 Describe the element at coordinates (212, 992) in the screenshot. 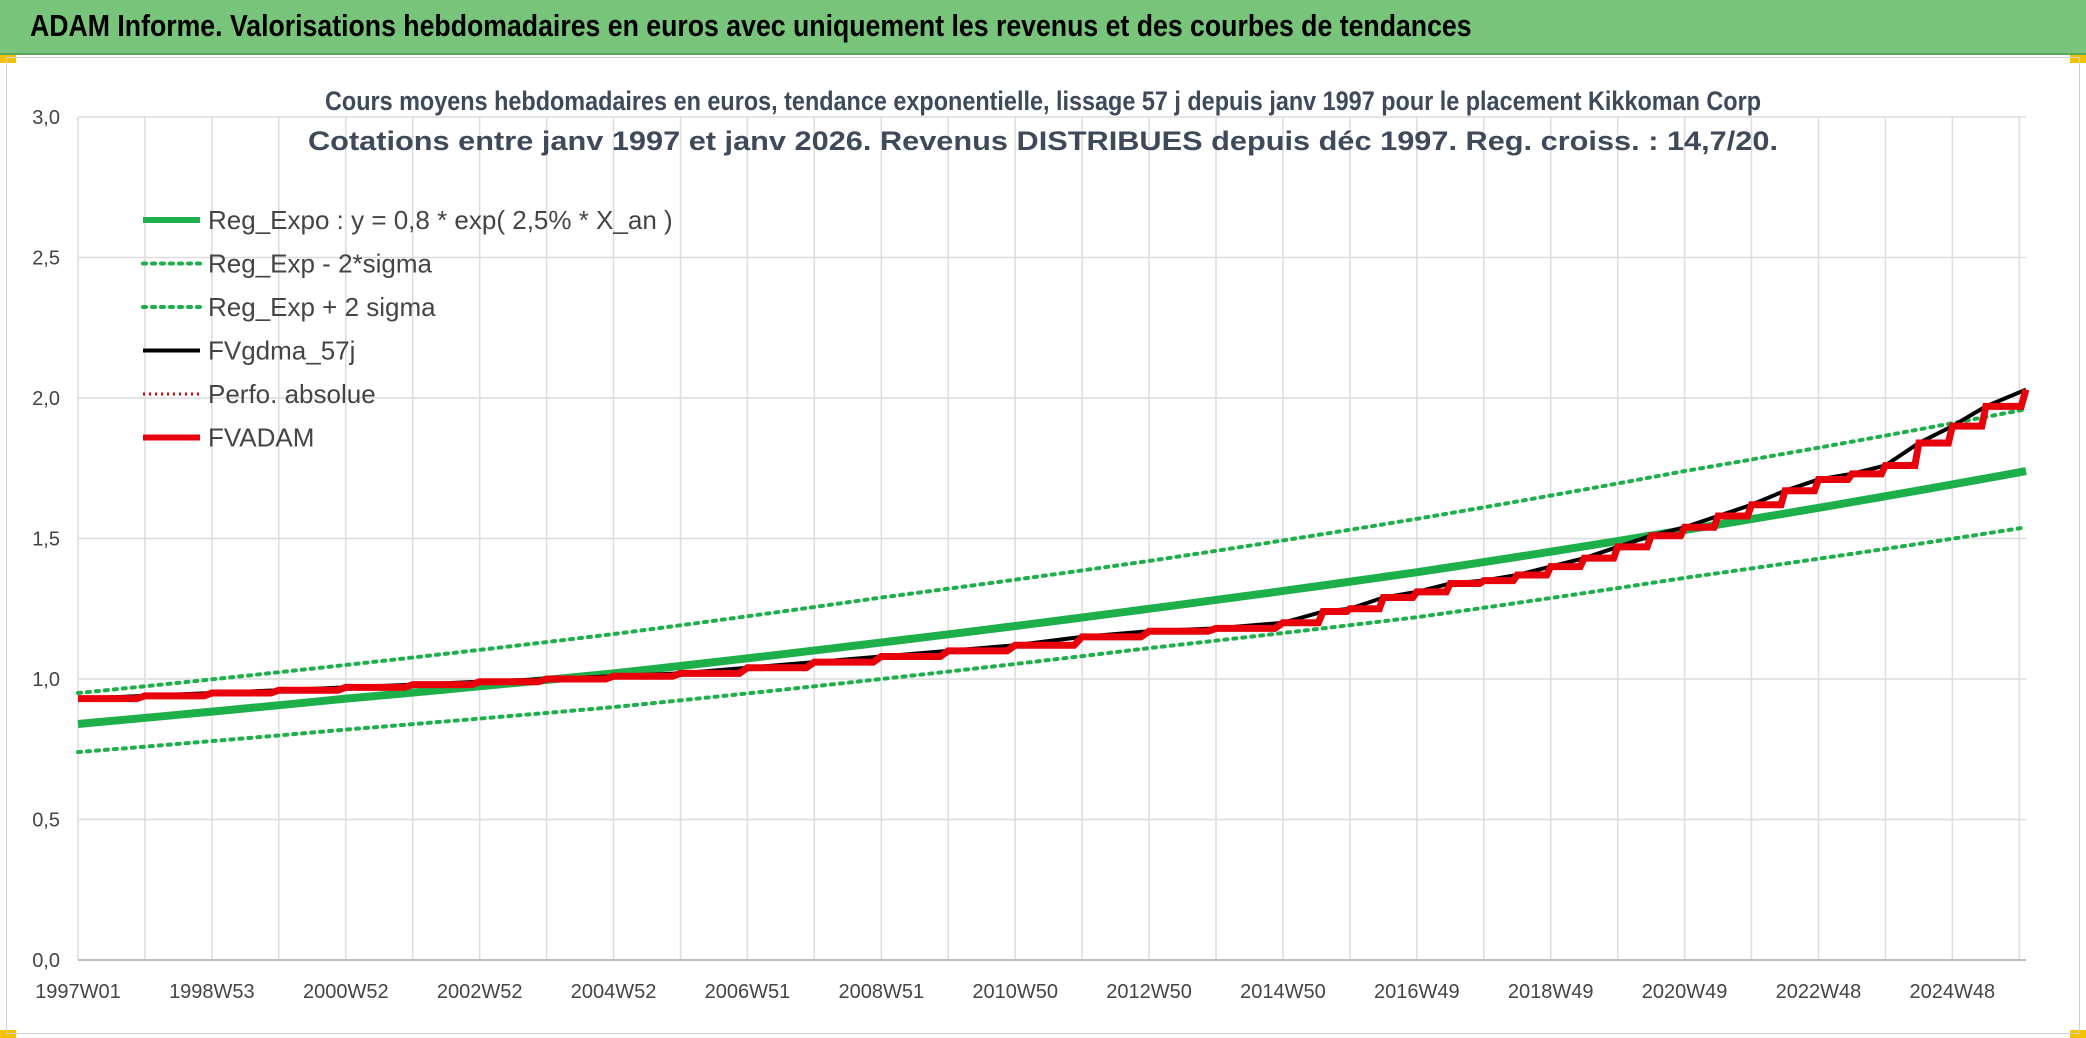

I see `x-tick-label: 1998W53` at that location.